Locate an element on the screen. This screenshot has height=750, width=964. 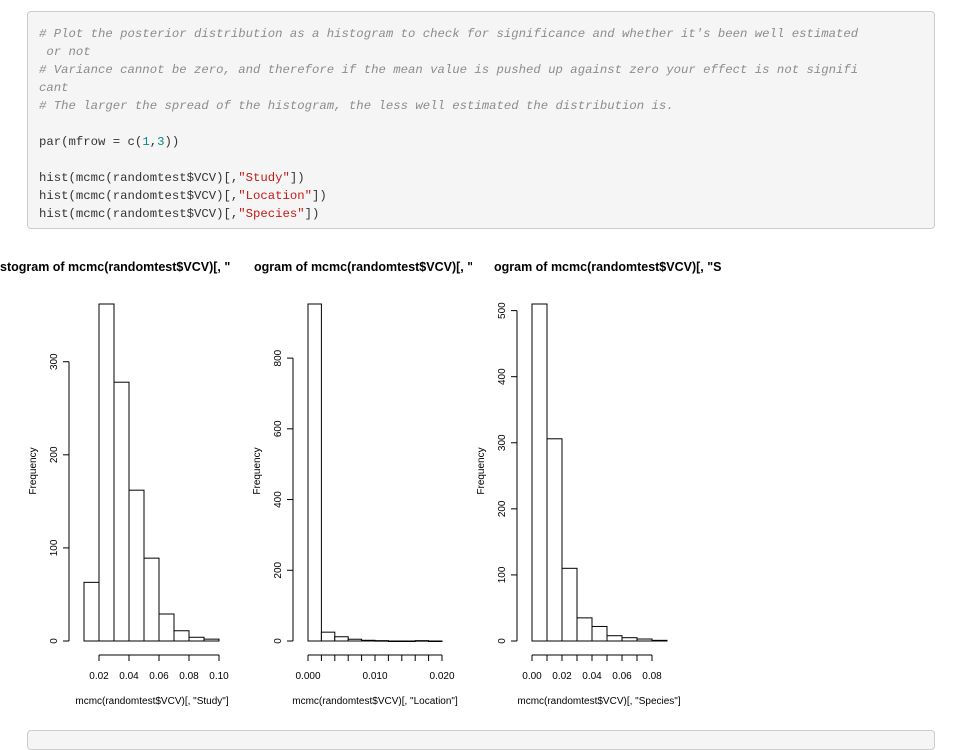
chart-title: ogram of mcmc(randomtest$VCV)[, "L is located at coordinates (367, 267).